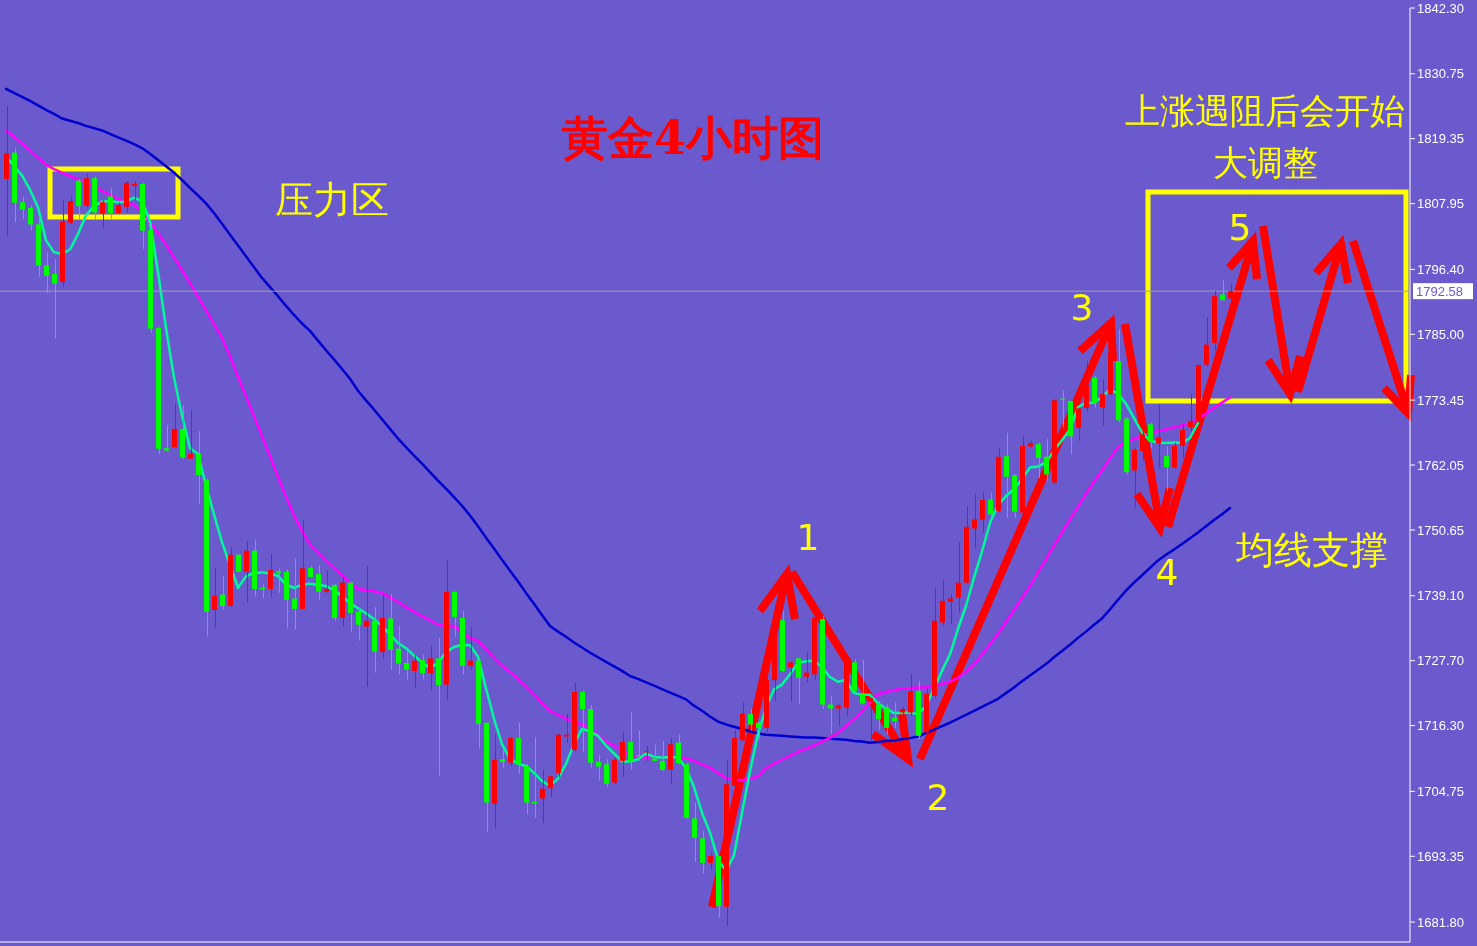  Describe the element at coordinates (1440, 400) in the screenshot. I see `y-tick-label: 1773.45` at that location.